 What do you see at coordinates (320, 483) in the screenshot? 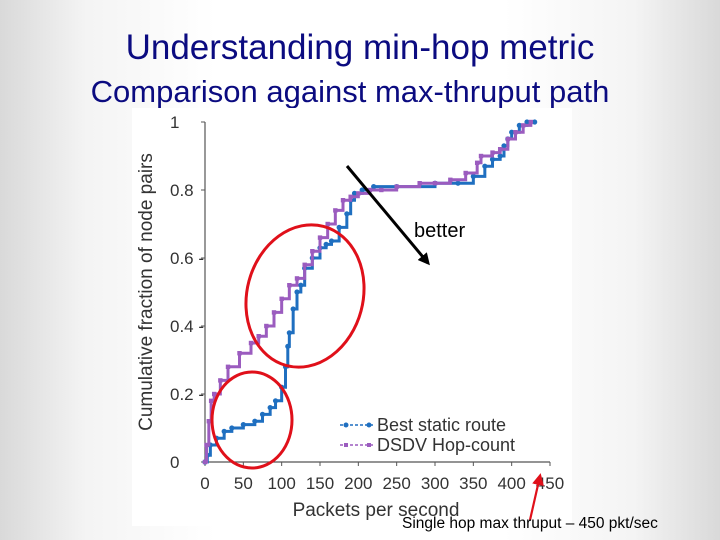
I see `x-tick-label: 150` at bounding box center [320, 483].